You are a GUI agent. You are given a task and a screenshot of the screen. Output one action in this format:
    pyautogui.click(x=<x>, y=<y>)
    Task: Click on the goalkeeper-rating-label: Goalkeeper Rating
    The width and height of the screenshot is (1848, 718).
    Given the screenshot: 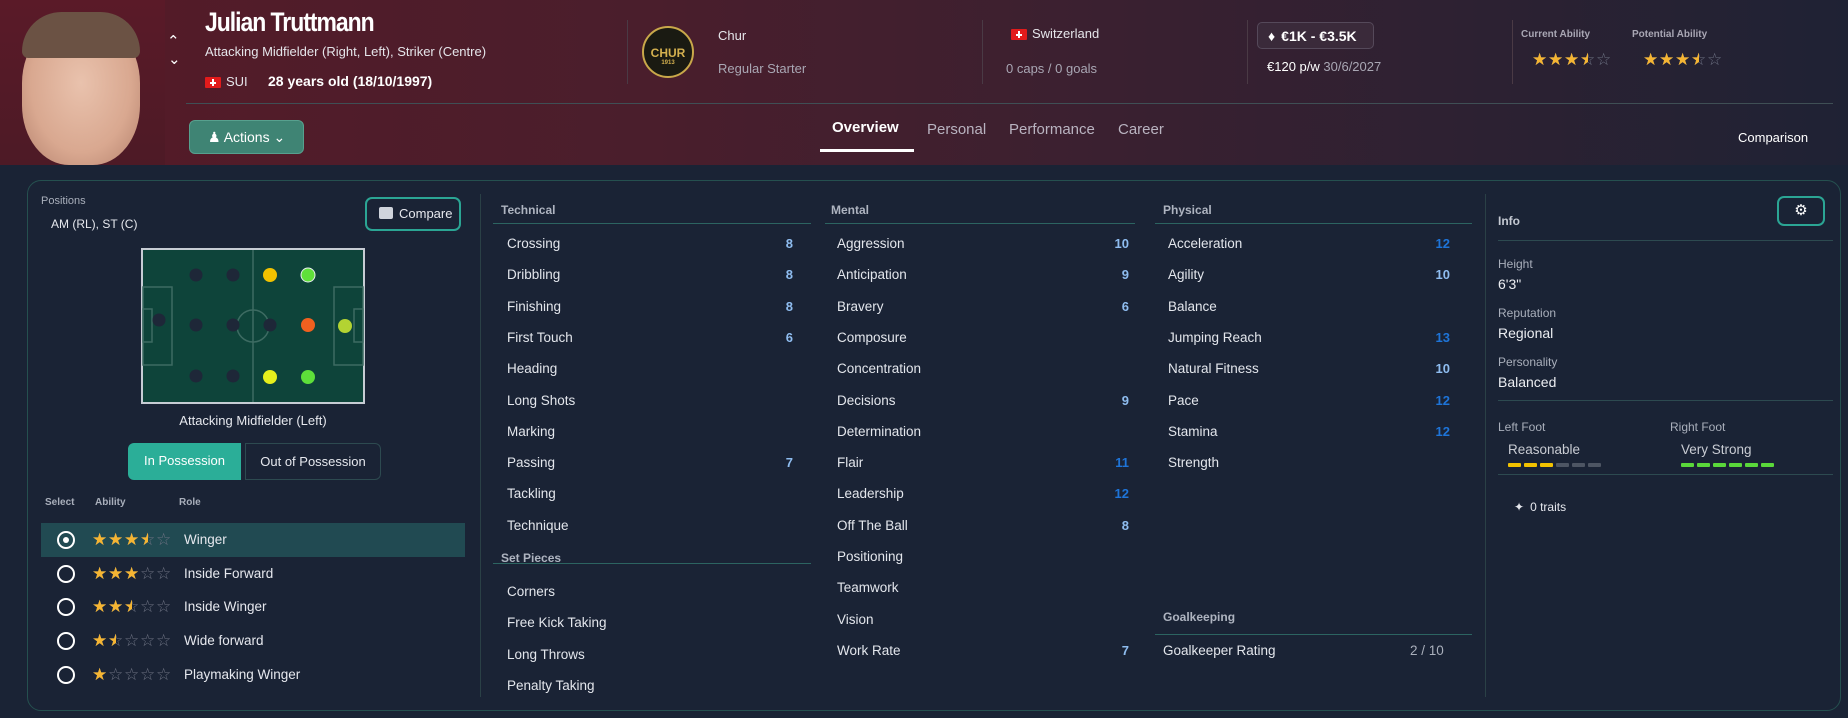 What is the action you would take?
    pyautogui.click(x=1219, y=650)
    